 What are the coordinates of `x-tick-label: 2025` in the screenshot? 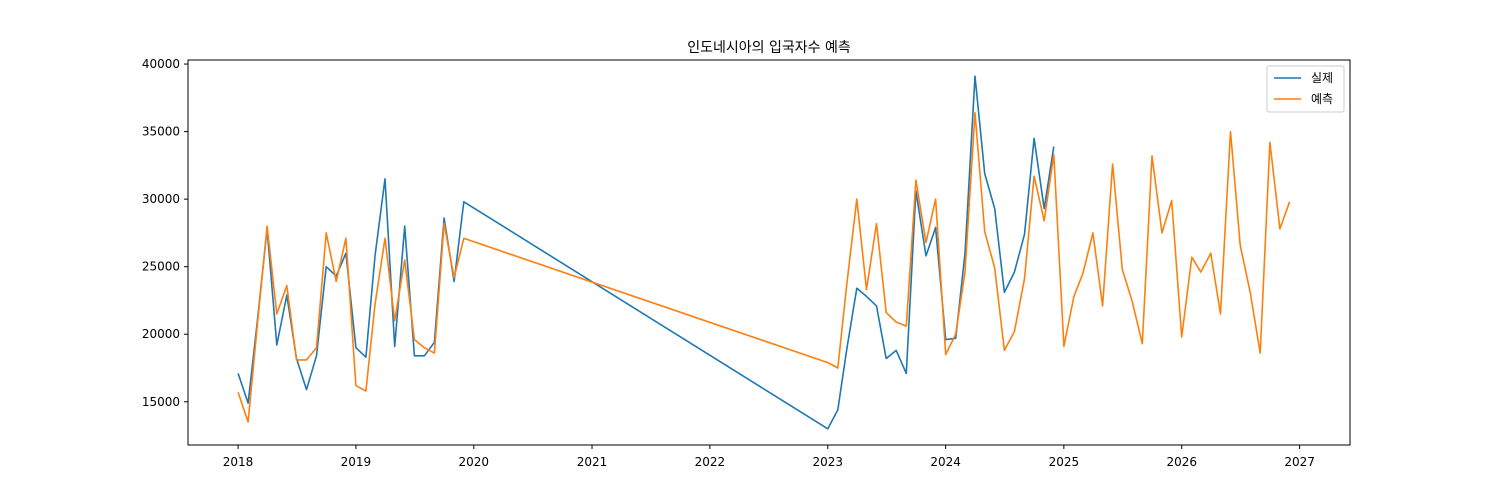 It's located at (1064, 462).